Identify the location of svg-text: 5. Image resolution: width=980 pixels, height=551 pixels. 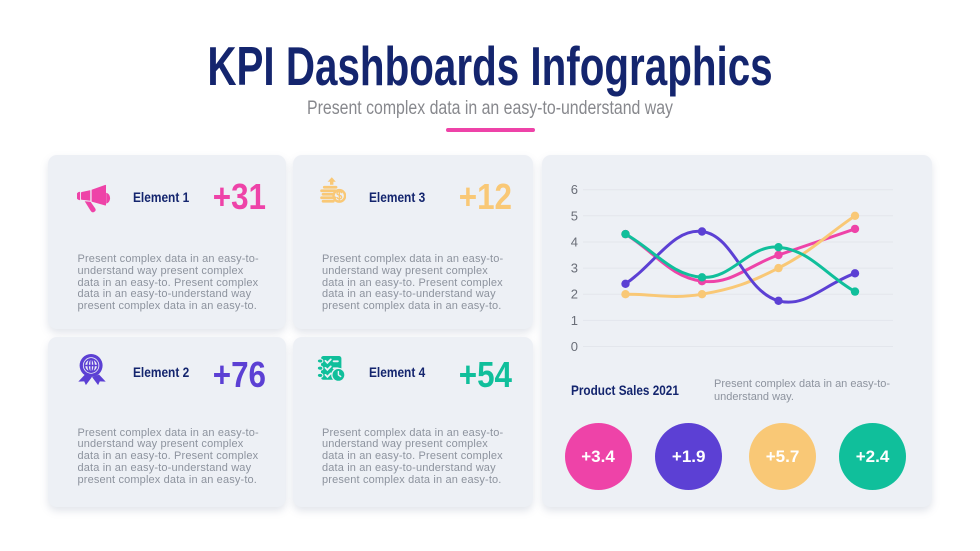
(574, 215).